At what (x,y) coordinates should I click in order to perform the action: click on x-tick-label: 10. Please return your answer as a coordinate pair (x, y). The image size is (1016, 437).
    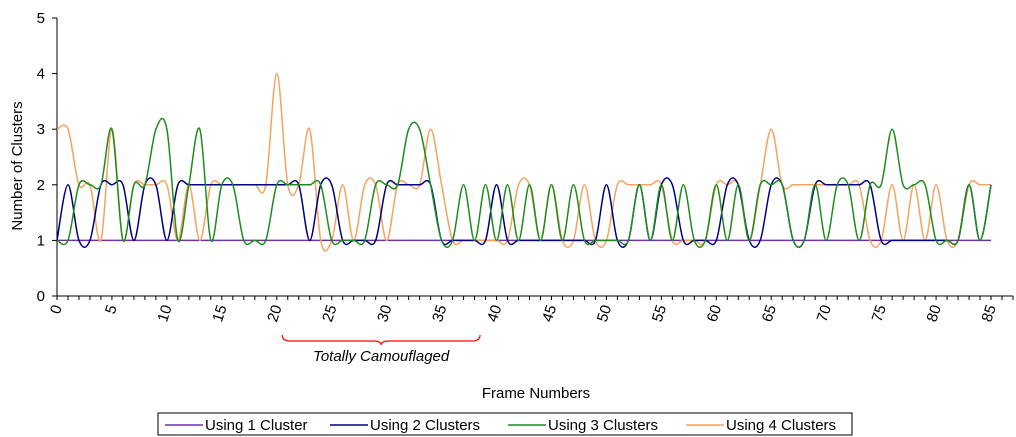
    Looking at the image, I should click on (164, 313).